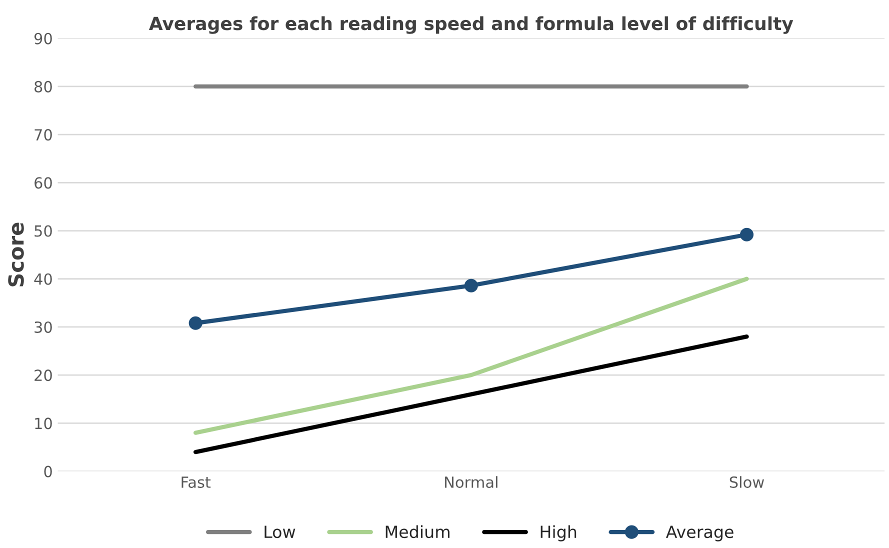 This screenshot has width=889, height=548. I want to click on y-tick-label: 60, so click(43, 183).